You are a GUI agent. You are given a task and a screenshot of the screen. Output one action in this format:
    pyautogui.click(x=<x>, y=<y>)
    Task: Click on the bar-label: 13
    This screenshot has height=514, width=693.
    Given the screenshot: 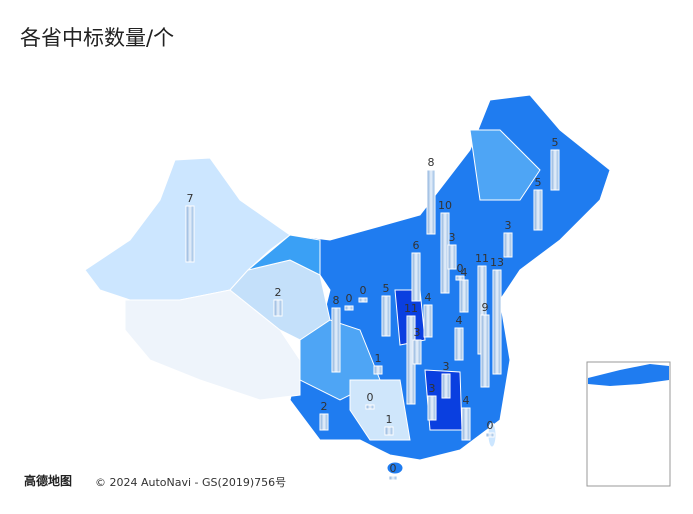 What is the action you would take?
    pyautogui.click(x=497, y=262)
    